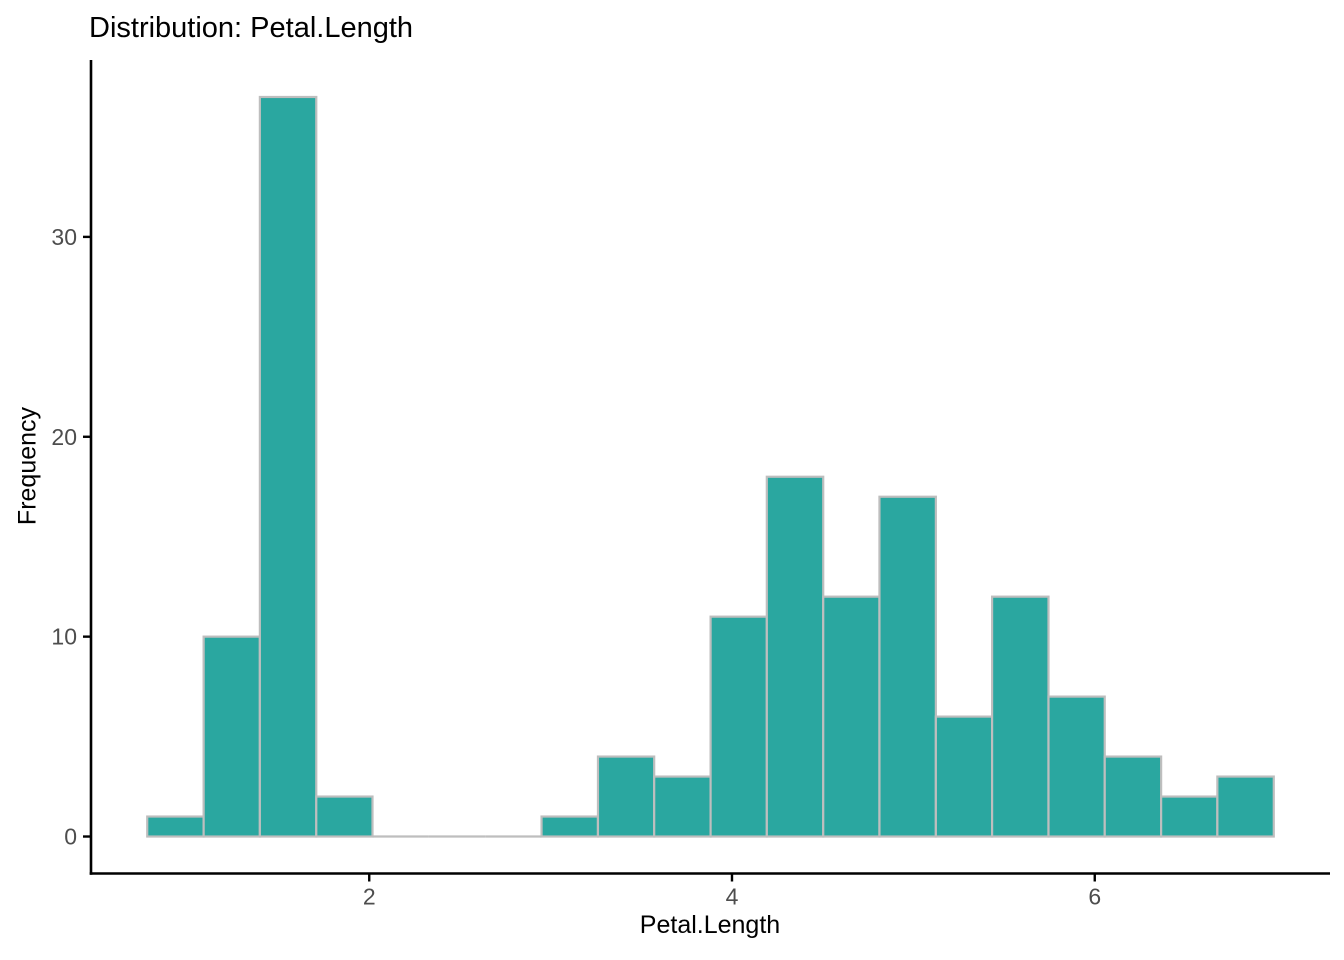  What do you see at coordinates (251, 28) in the screenshot?
I see `chart-title: Distribution: Petal.Length` at bounding box center [251, 28].